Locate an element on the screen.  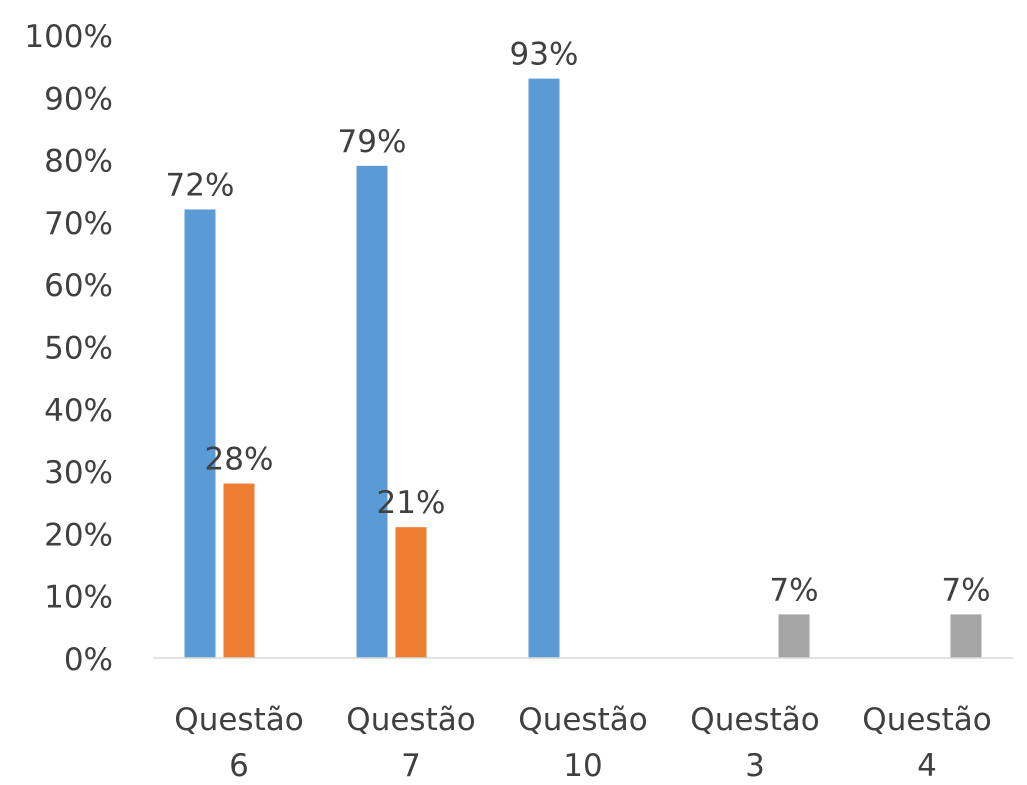
x-tick-label: Questão 3 is located at coordinates (754, 741).